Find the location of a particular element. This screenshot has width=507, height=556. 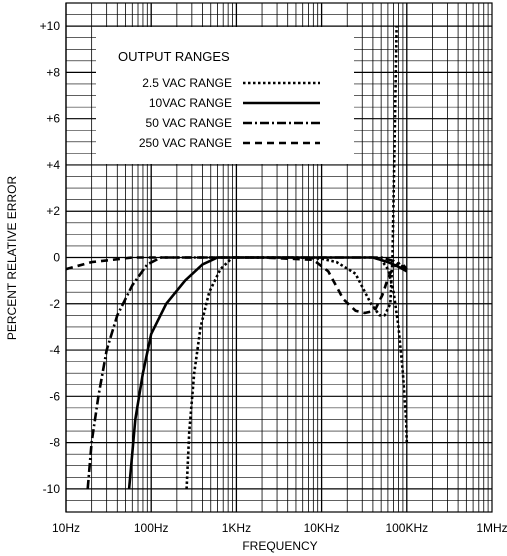

y-tick-label: -2 is located at coordinates (54, 304).